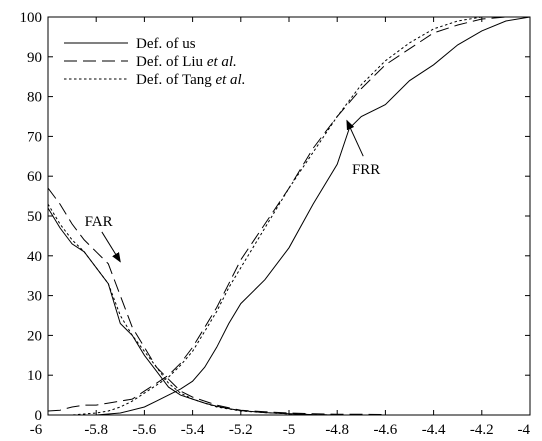  Describe the element at coordinates (34, 376) in the screenshot. I see `y-tick-label: 10` at that location.